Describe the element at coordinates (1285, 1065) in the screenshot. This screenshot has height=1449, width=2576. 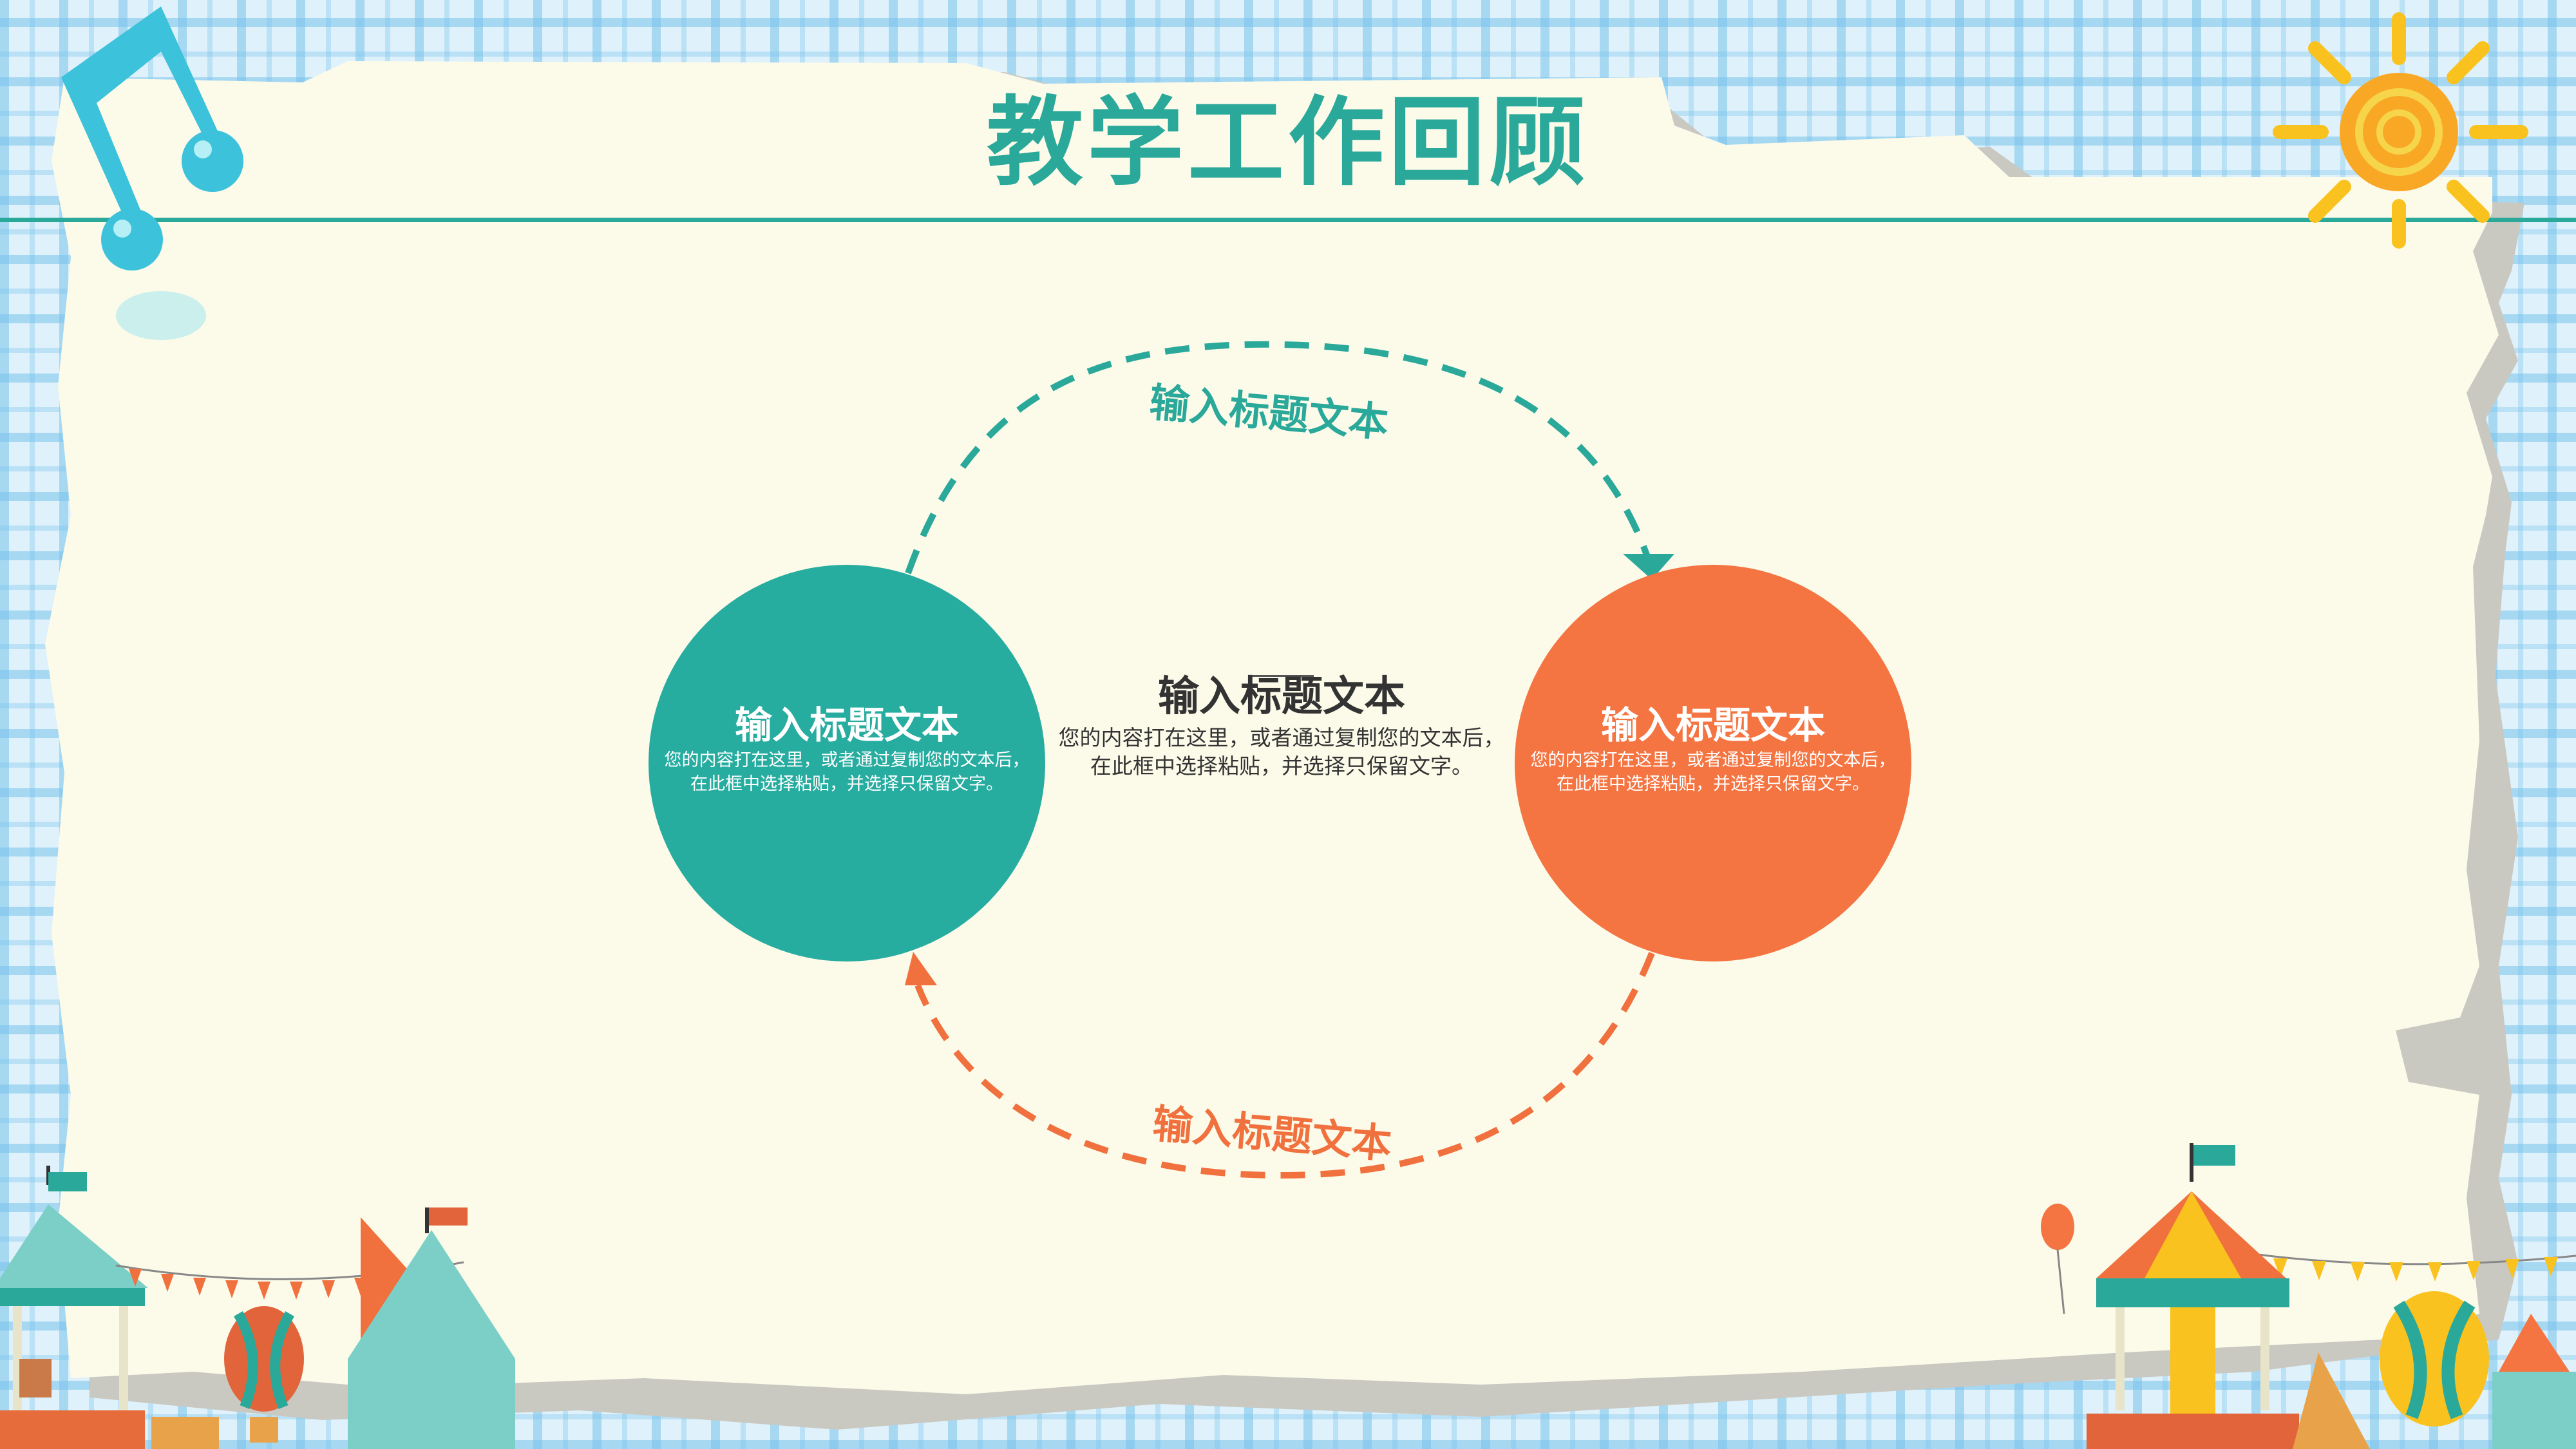
I see `bottom-arc` at that location.